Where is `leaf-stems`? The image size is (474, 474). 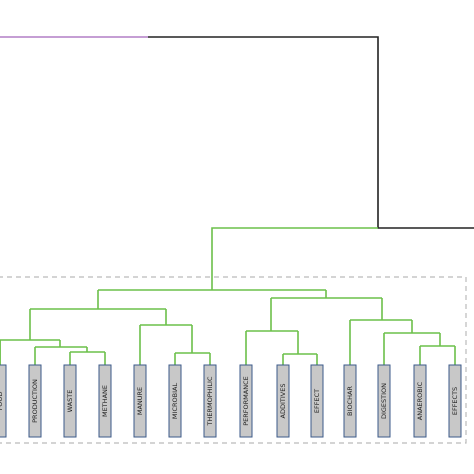
leaf-stems is located at coordinates (228, 342).